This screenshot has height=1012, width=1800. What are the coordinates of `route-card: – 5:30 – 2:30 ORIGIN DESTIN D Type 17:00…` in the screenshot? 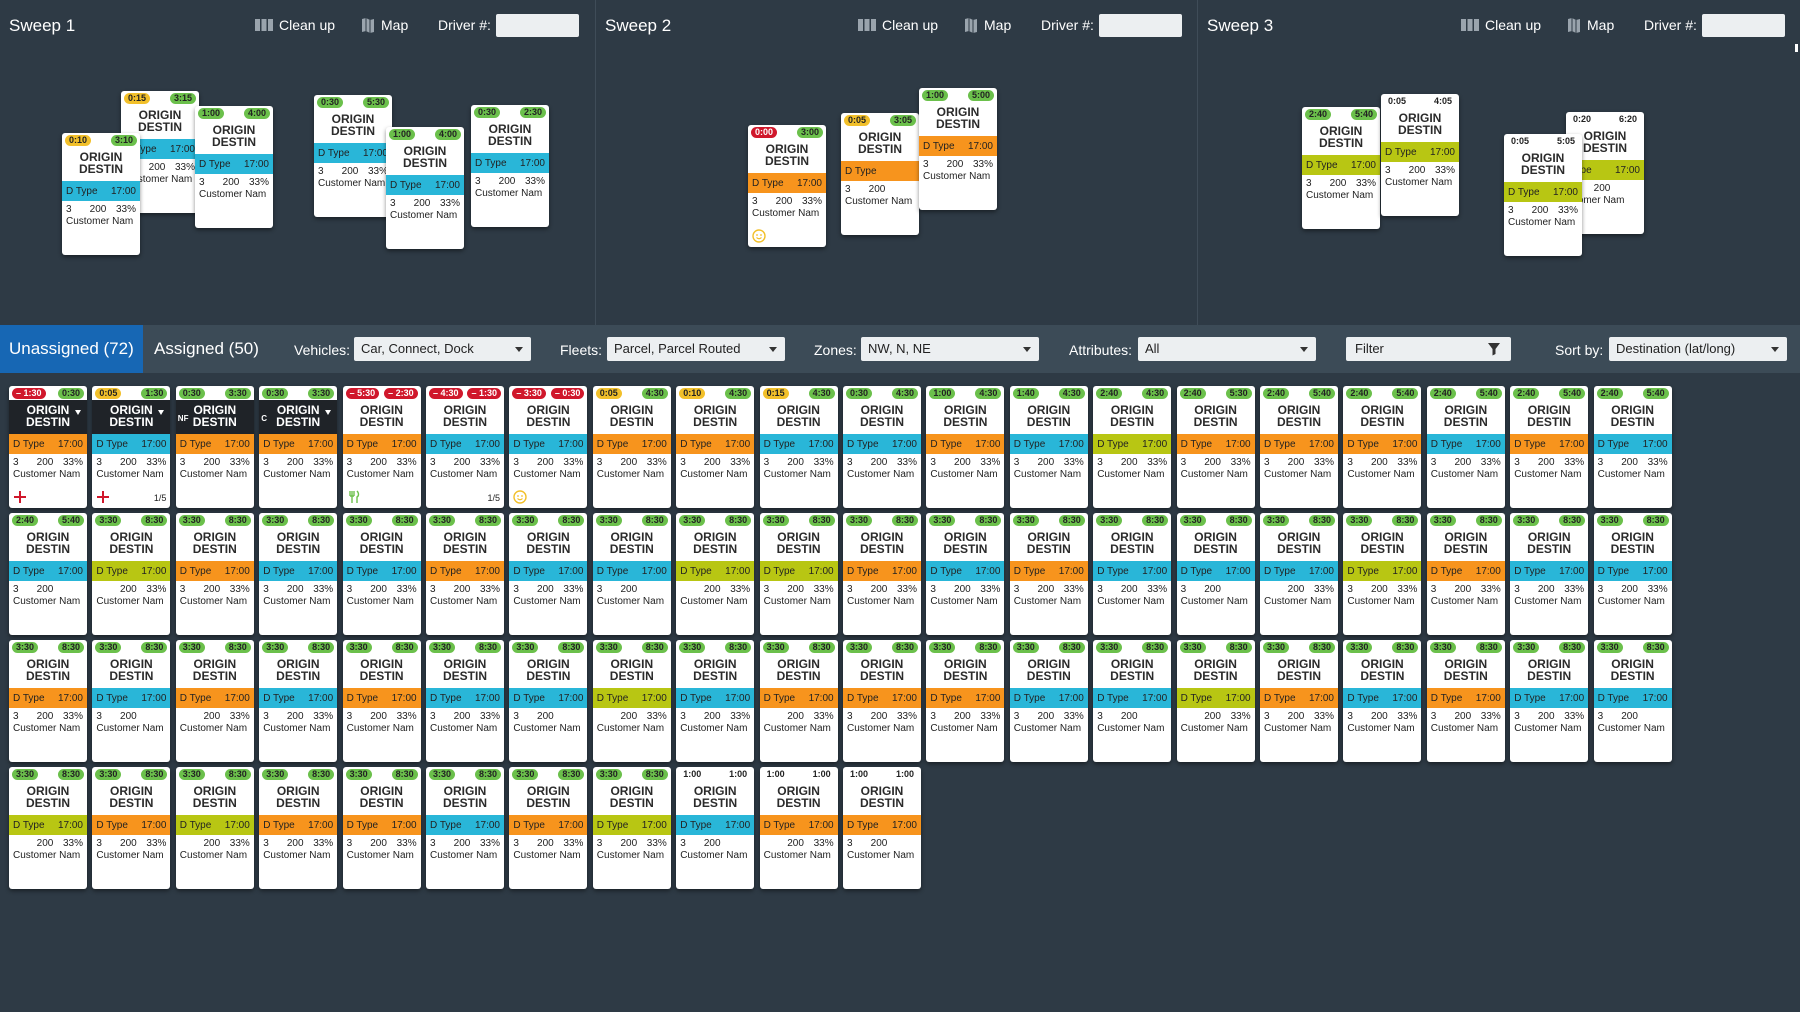 It's located at (381, 447).